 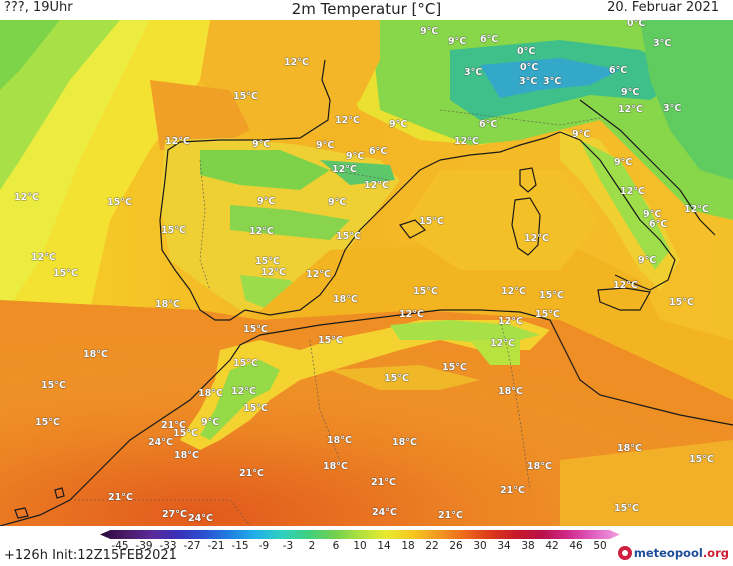 I want to click on colorbar, so click(x=360, y=534).